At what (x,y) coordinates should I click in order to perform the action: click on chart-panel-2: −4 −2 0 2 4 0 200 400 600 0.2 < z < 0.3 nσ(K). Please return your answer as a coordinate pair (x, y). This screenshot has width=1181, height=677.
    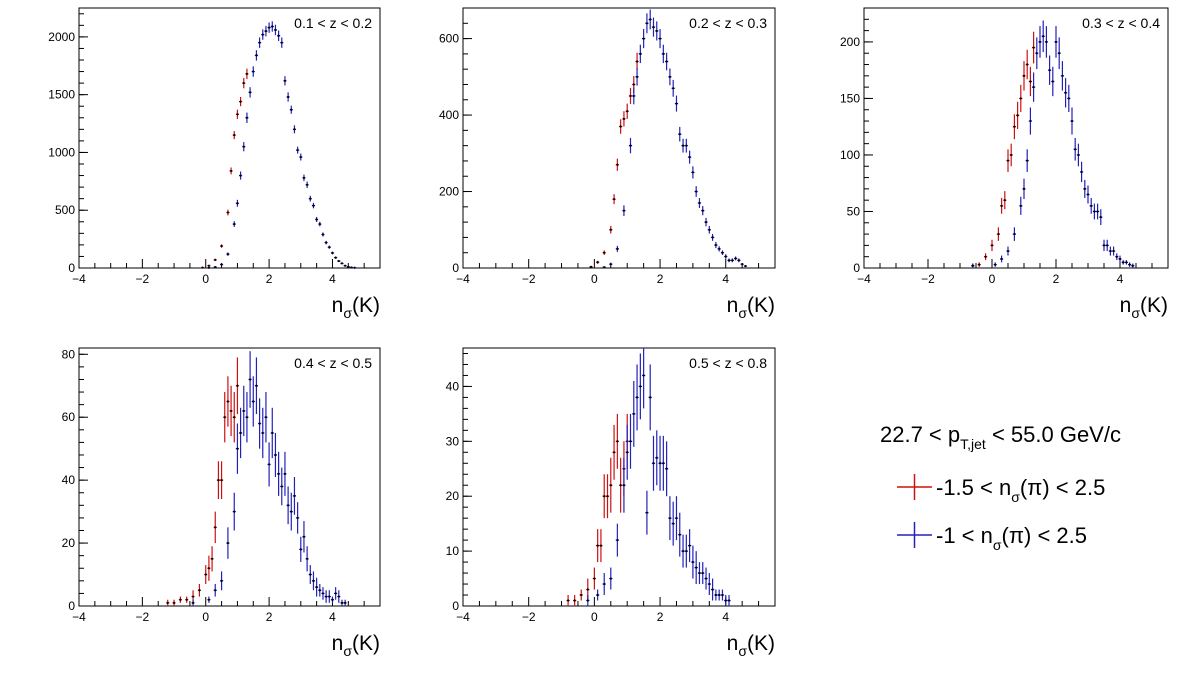
    Looking at the image, I should click on (607, 164).